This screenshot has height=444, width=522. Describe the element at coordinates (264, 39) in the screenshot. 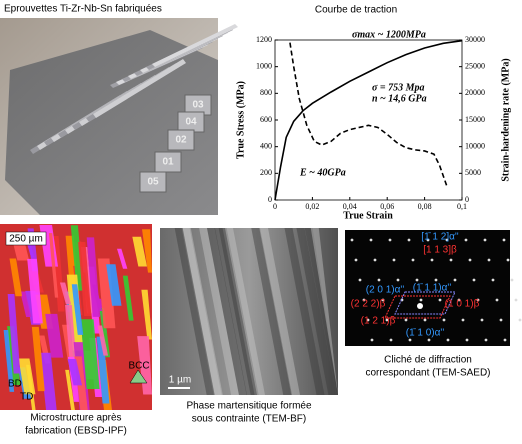

I see `y-tick-label: 1200` at that location.